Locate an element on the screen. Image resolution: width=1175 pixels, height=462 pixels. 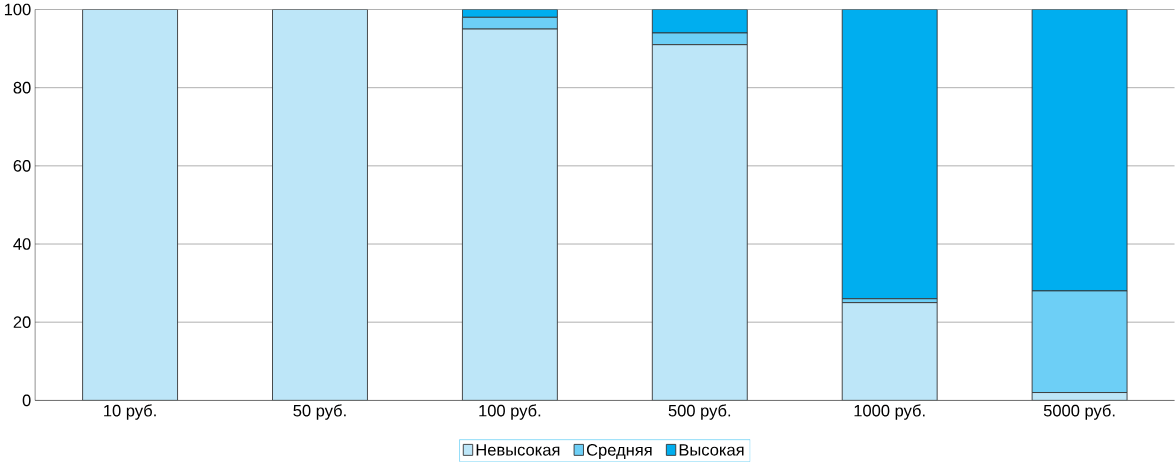
x-tick-label: 100 руб. is located at coordinates (510, 412).